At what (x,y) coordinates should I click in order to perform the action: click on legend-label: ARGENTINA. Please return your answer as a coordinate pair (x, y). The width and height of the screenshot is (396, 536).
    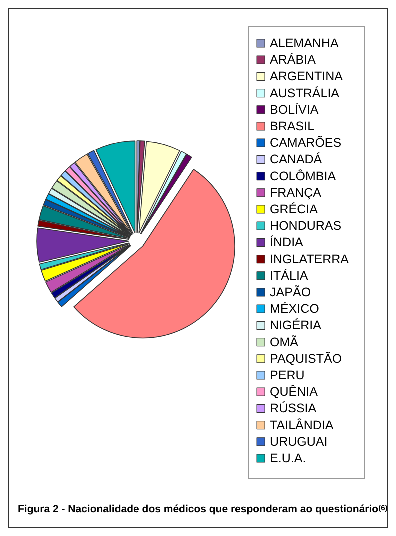
    Looking at the image, I should click on (307, 77).